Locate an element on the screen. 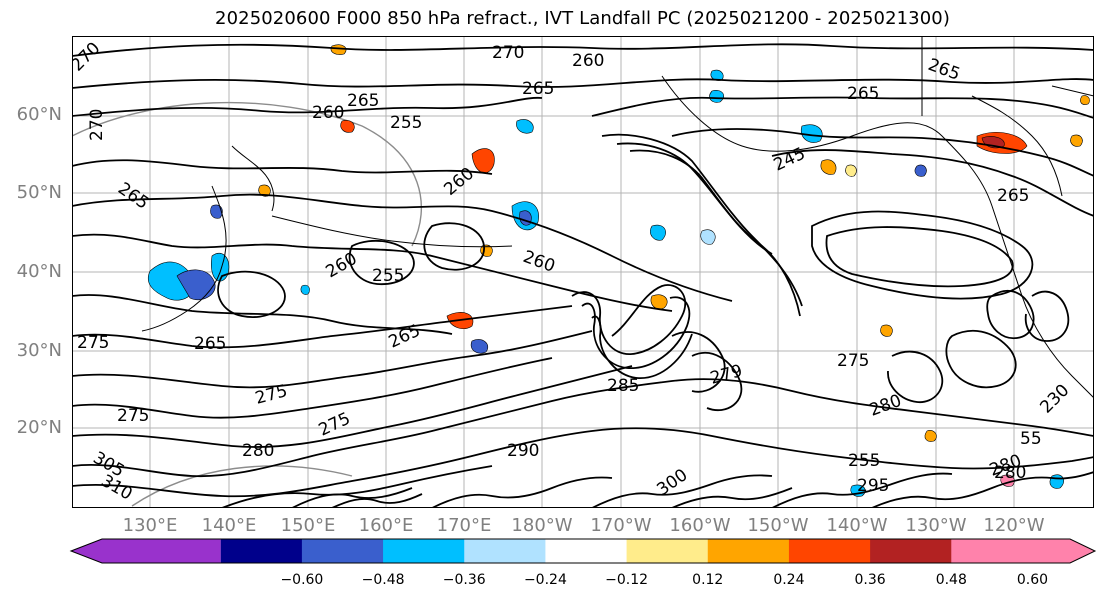 This screenshot has height=601, width=1105. colorbar-tick-label: 0.60 is located at coordinates (1032, 580).